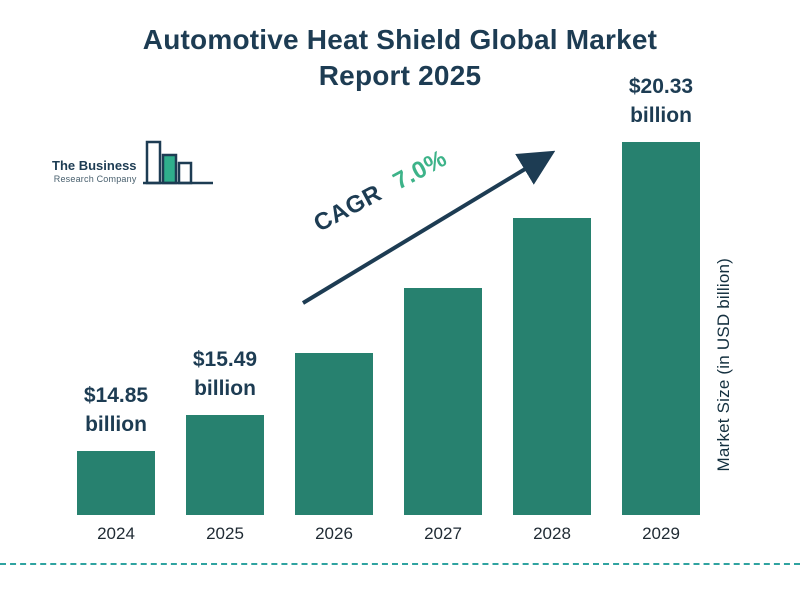  I want to click on logo-name: The Business, so click(94, 165).